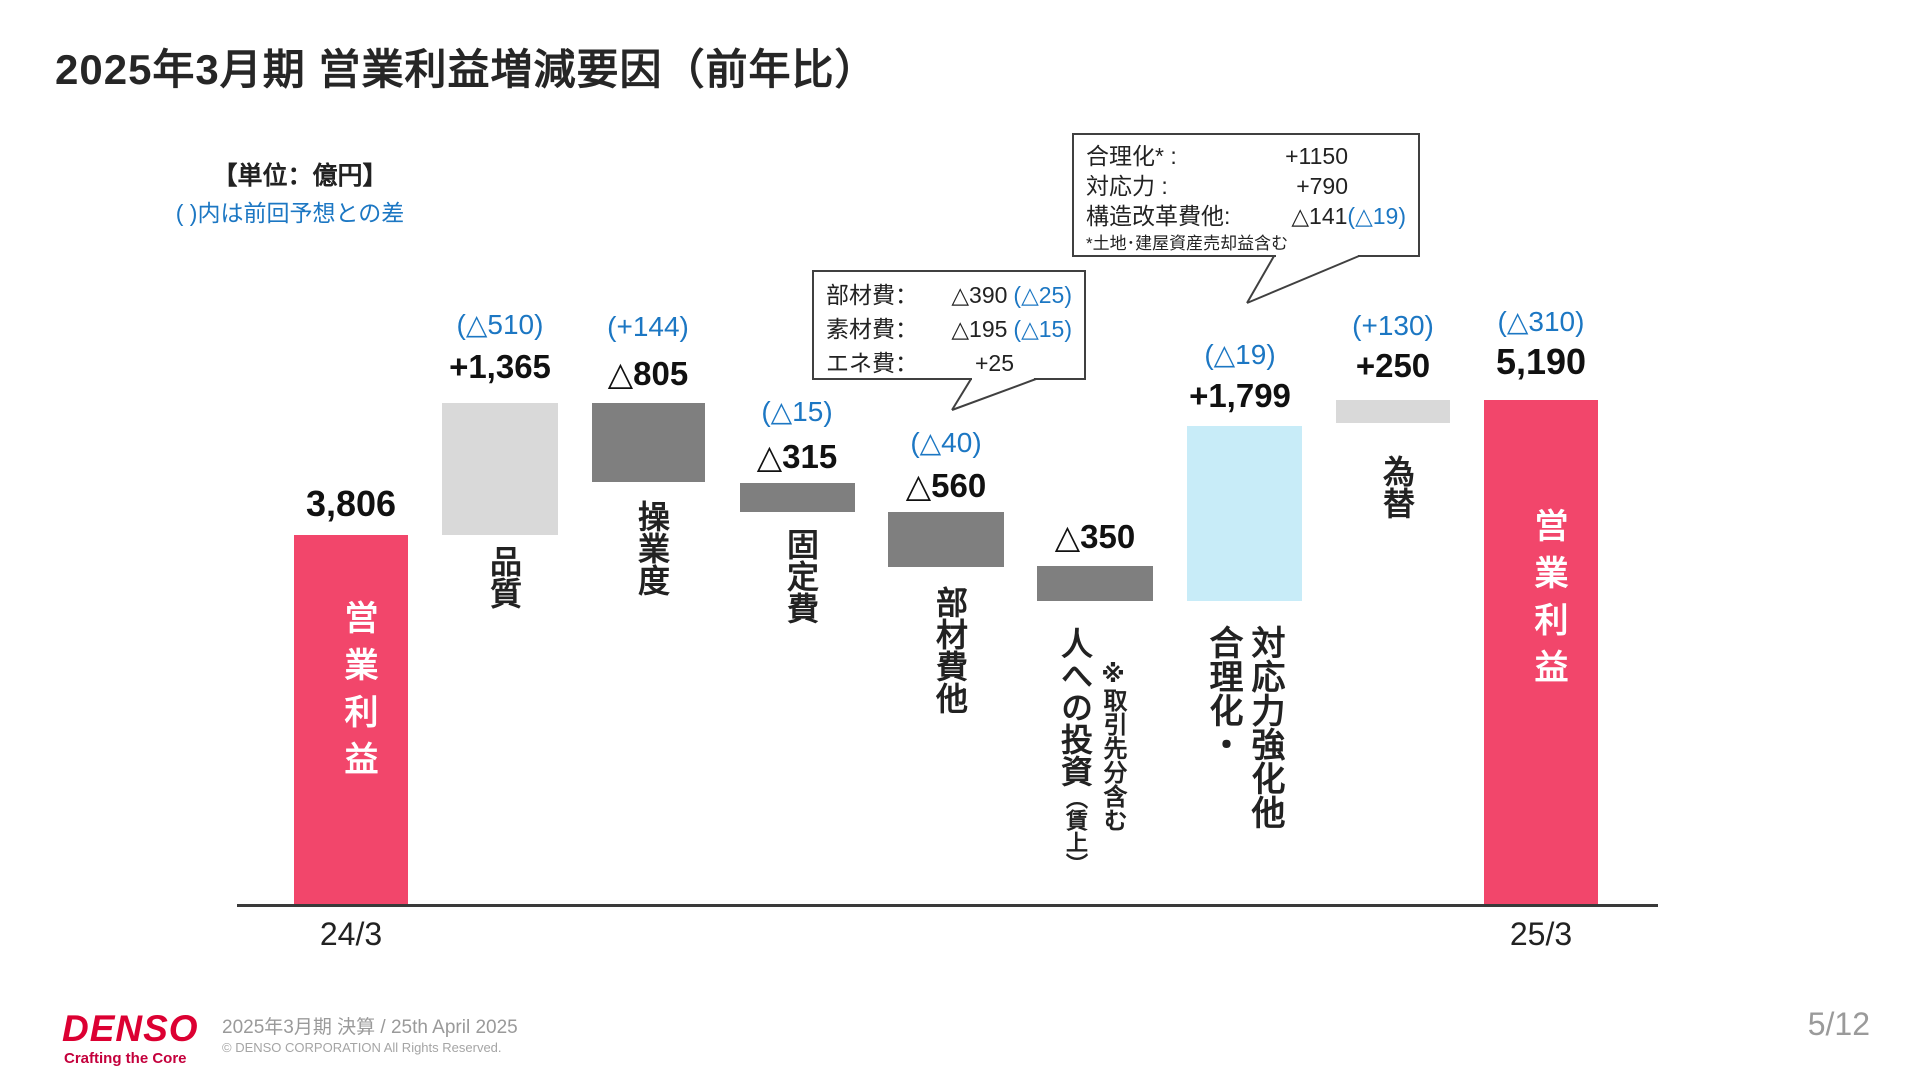 This screenshot has height=1080, width=1920. What do you see at coordinates (1187, 243) in the screenshot?
I see `callout-footnote: *土地･建屋資産売却益含む` at bounding box center [1187, 243].